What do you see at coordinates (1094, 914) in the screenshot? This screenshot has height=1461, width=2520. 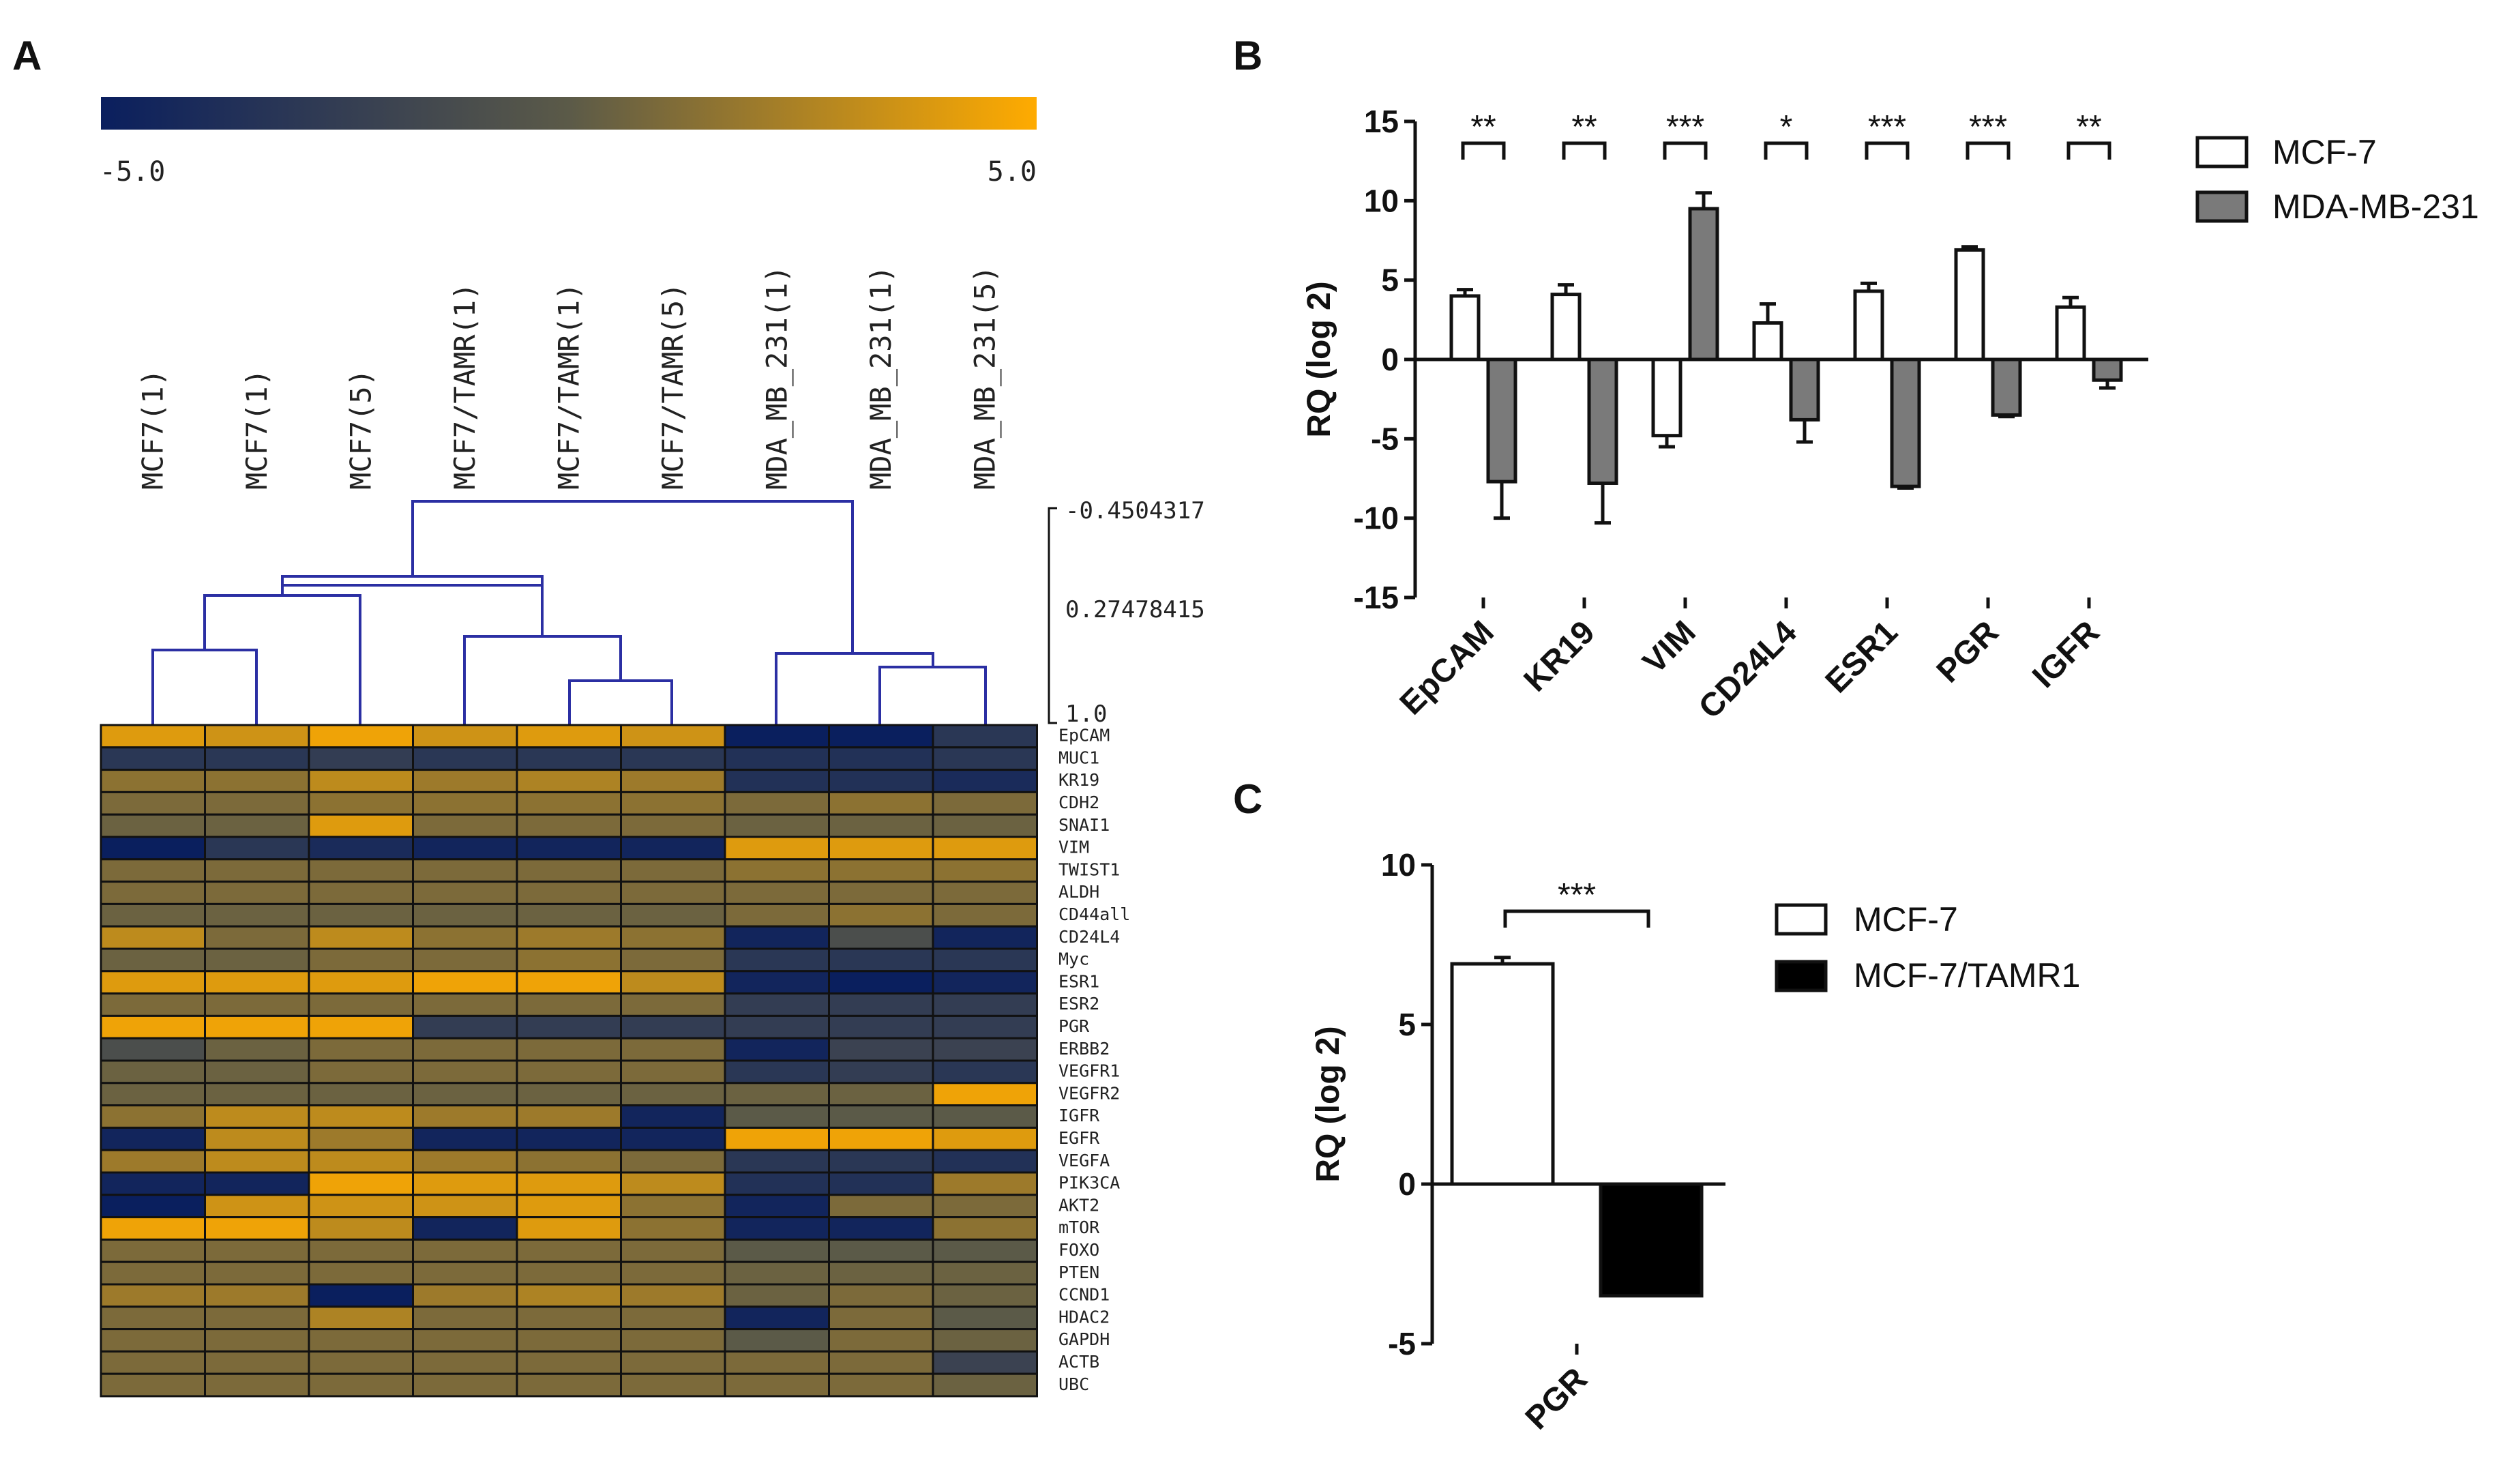 I see `gene-label: CD44all` at bounding box center [1094, 914].